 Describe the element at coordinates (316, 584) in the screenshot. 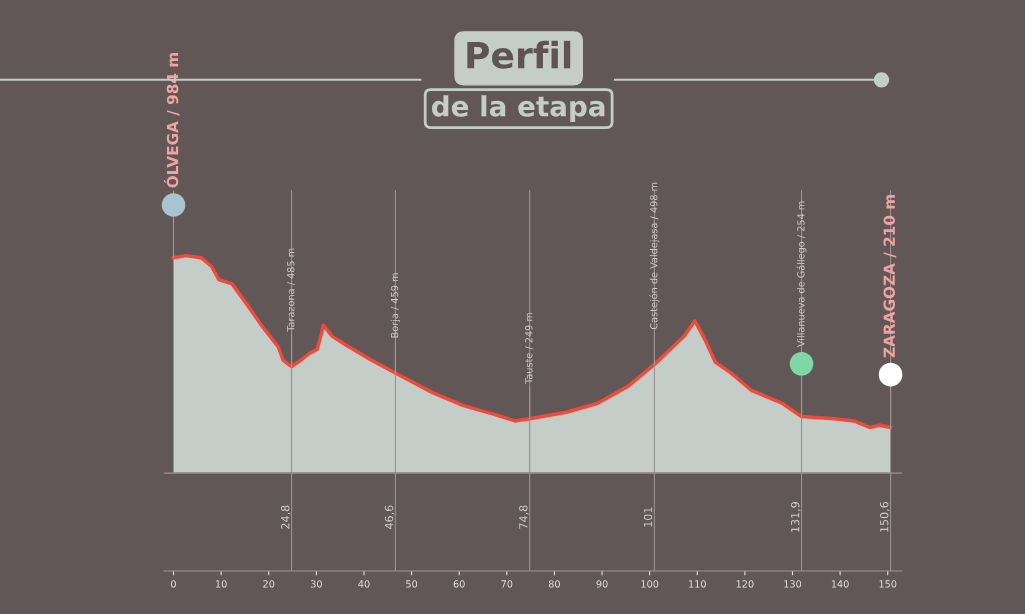

I see `x-tick-label: 30` at that location.